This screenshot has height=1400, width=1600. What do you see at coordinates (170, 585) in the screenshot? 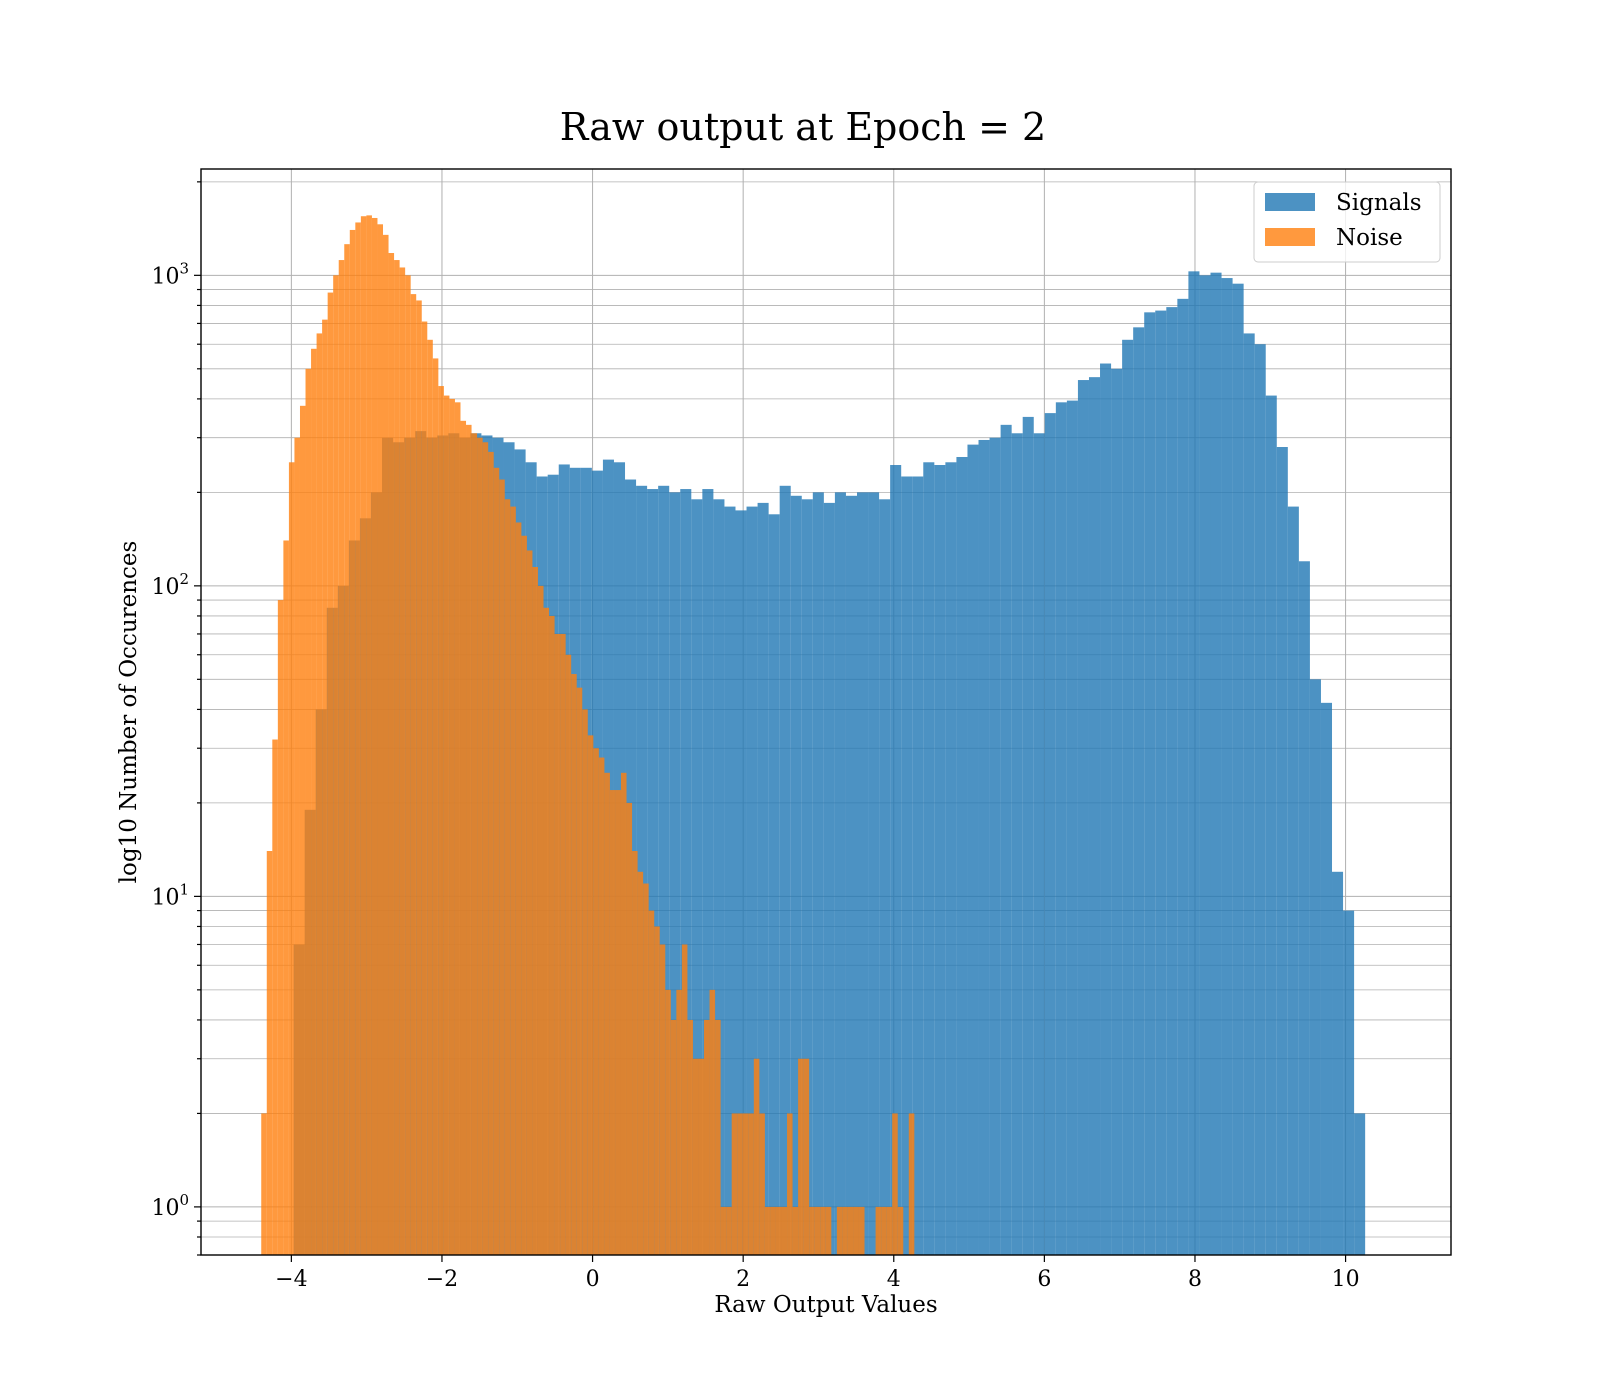
I see `y-tick-label: 10²` at bounding box center [170, 585].